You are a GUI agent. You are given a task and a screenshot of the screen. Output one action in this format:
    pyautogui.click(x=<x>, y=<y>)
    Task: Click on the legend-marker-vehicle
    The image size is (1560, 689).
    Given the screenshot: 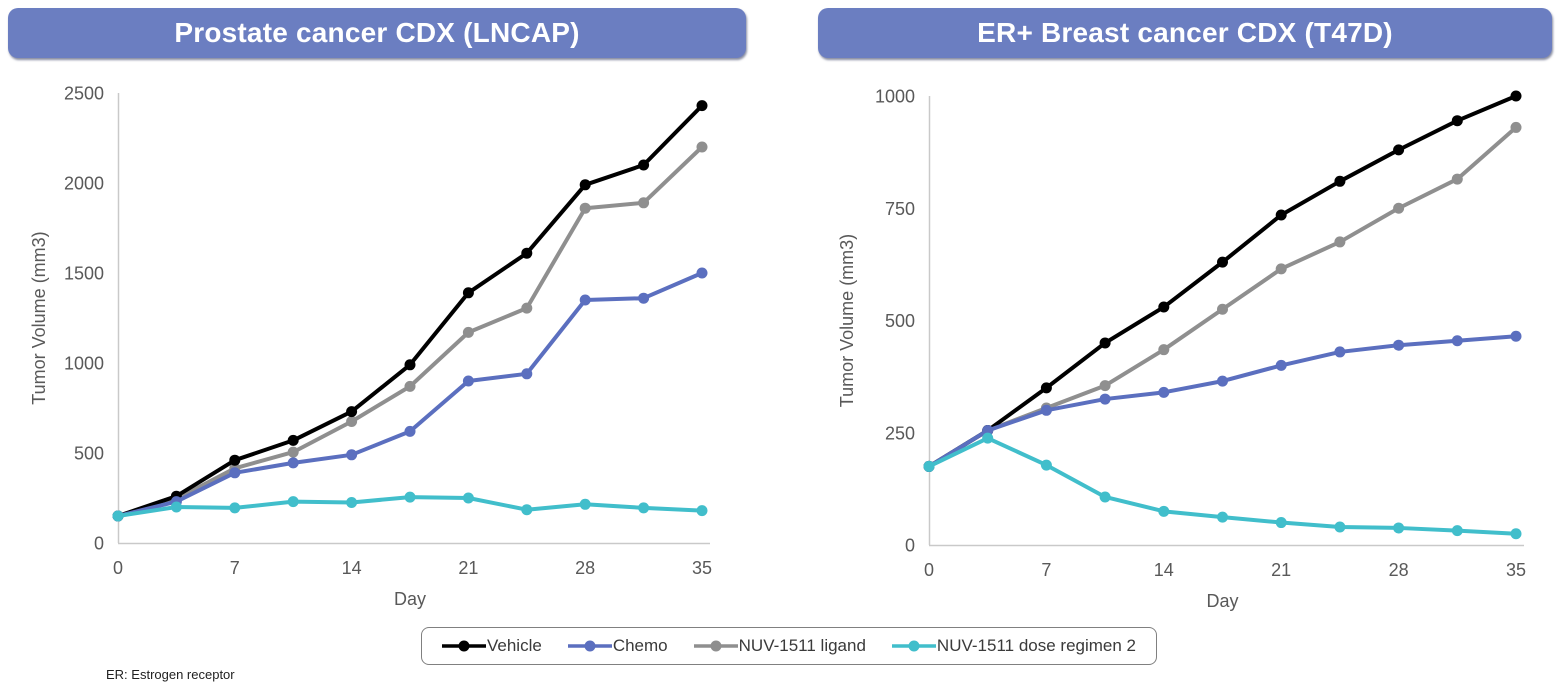 What is the action you would take?
    pyautogui.click(x=464, y=646)
    